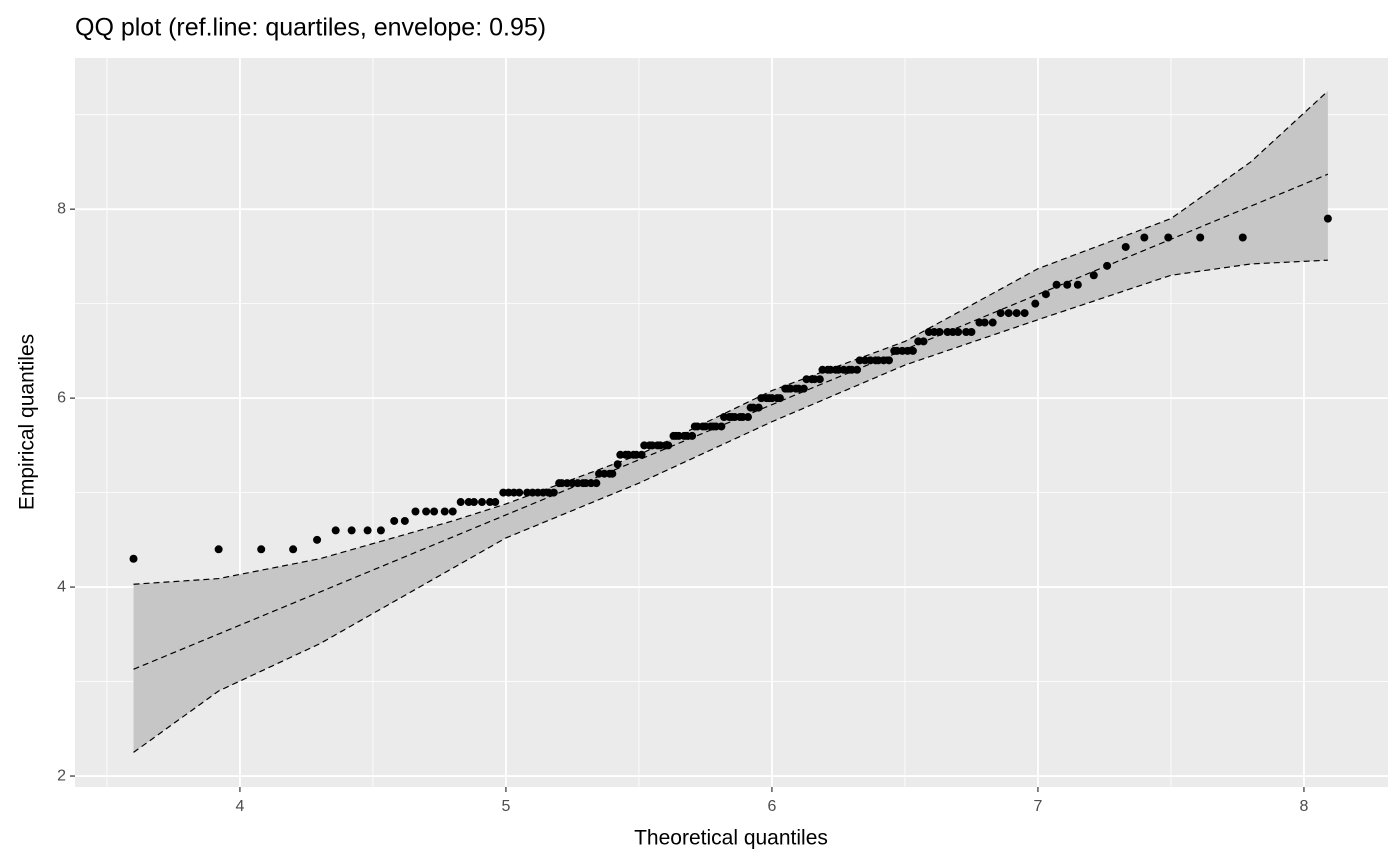 This screenshot has height=865, width=1400. Describe the element at coordinates (61, 775) in the screenshot. I see `y-tick-label: 2` at that location.